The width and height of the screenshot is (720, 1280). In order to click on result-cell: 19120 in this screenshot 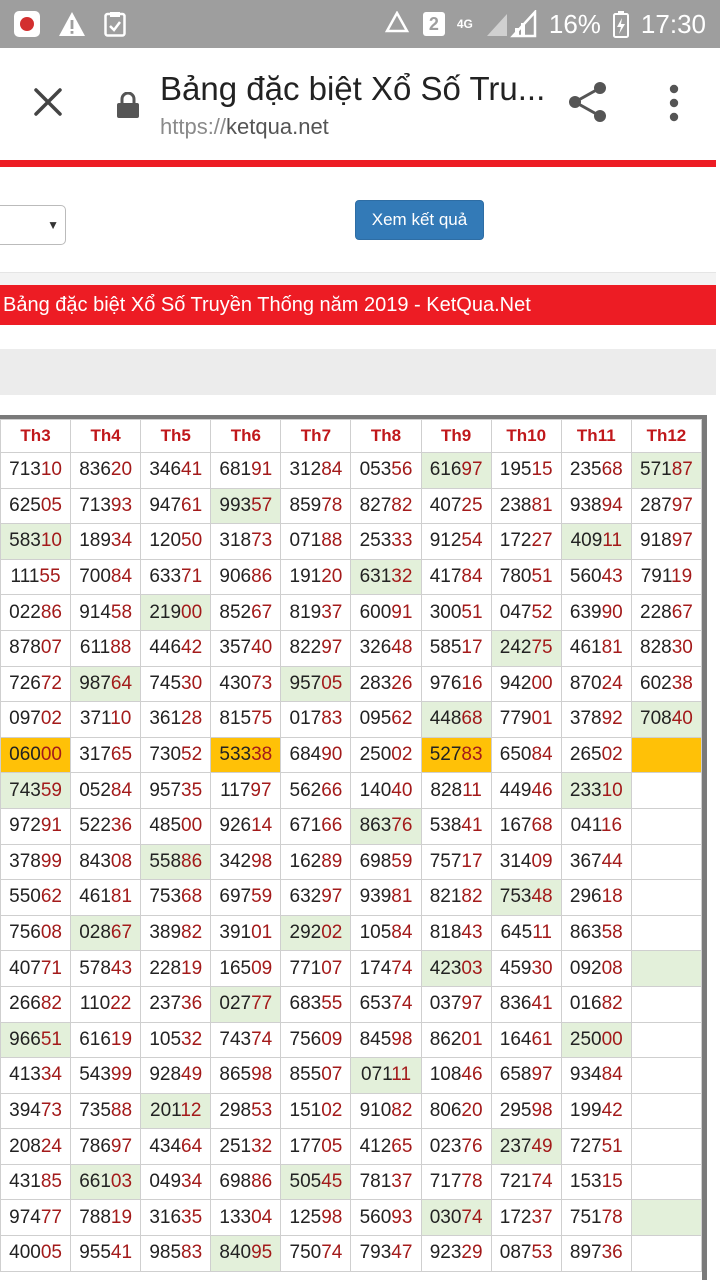, I will do `click(316, 577)`.